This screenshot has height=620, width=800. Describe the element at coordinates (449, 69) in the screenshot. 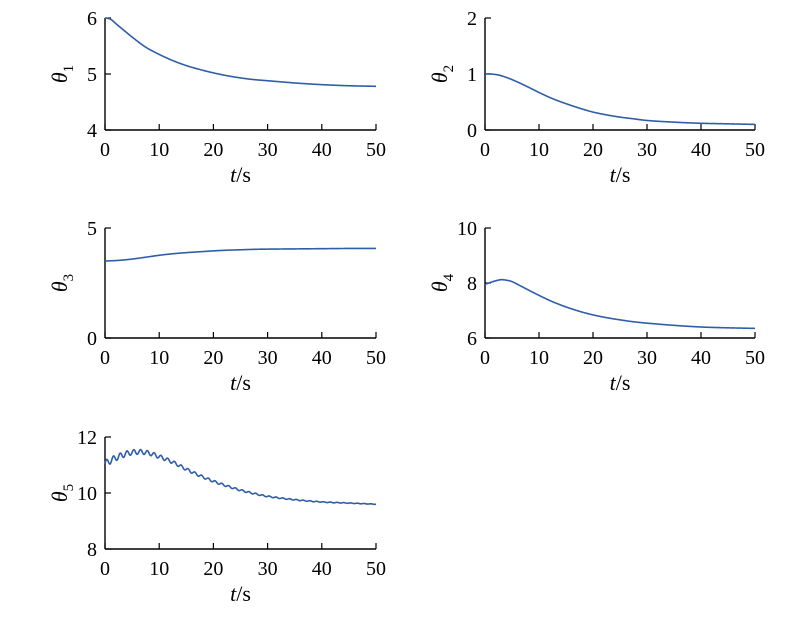

I see `y-axis-label-subscript: 2` at that location.